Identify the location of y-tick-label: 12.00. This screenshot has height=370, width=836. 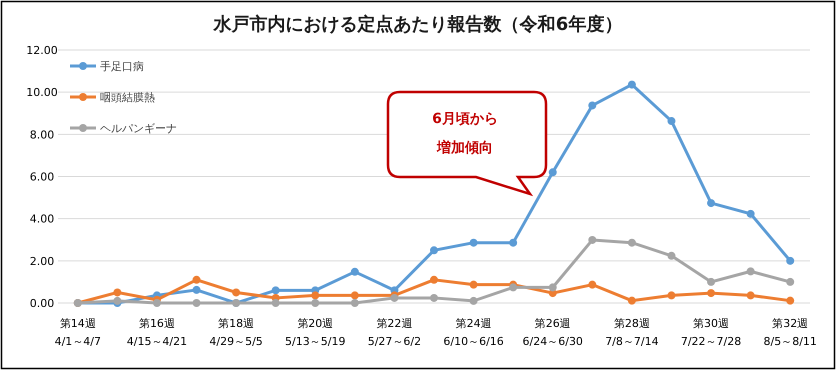
(42, 50).